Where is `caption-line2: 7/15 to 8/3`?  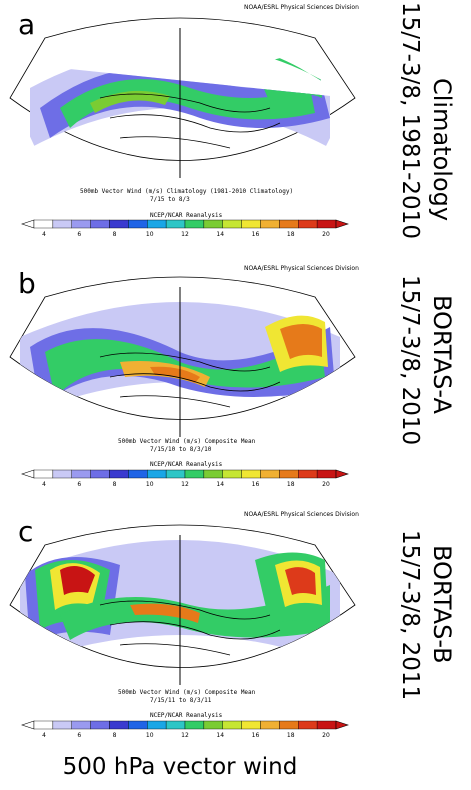
caption-line2: 7/15 to 8/3 is located at coordinates (170, 199).